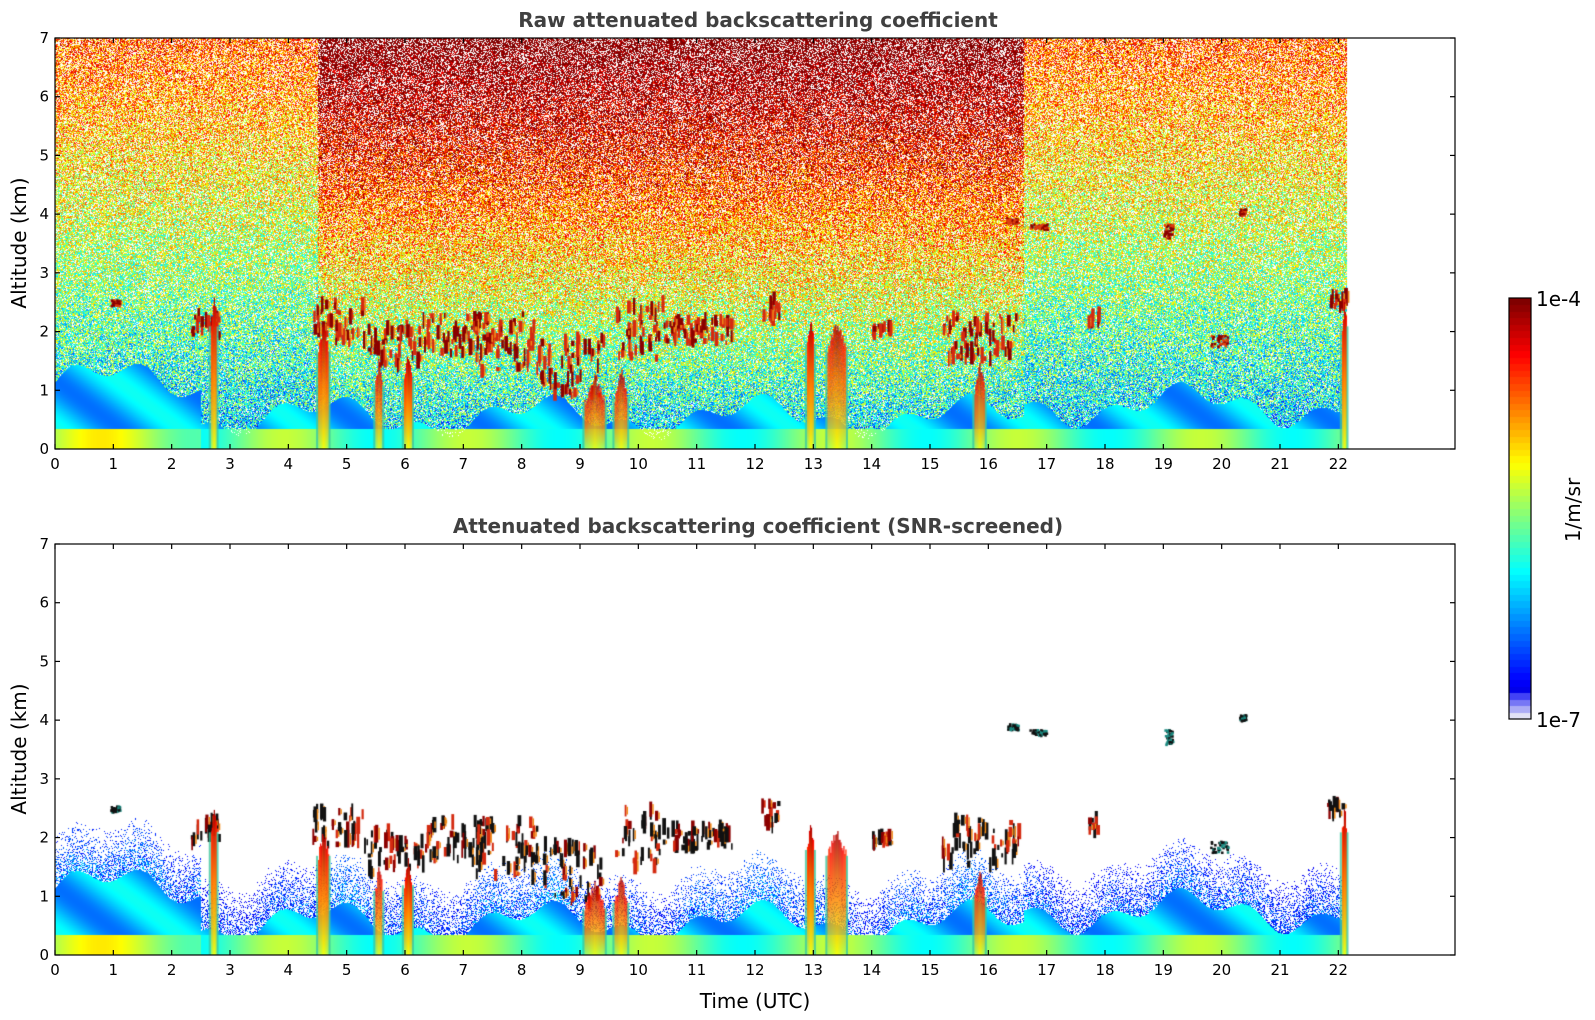 The height and width of the screenshot is (1020, 1595). I want to click on colorbar-gradient, so click(1520, 508).